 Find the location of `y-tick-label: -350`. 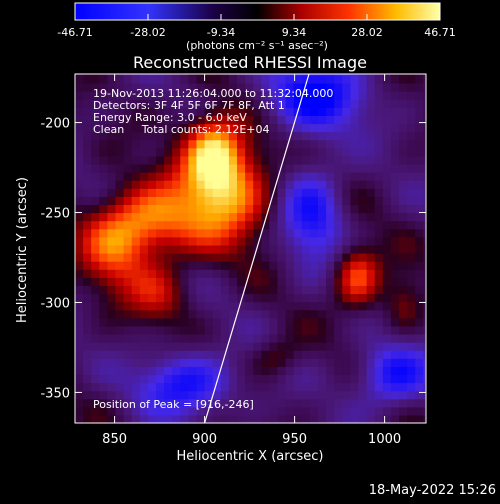

y-tick-label: -350 is located at coordinates (55, 393).